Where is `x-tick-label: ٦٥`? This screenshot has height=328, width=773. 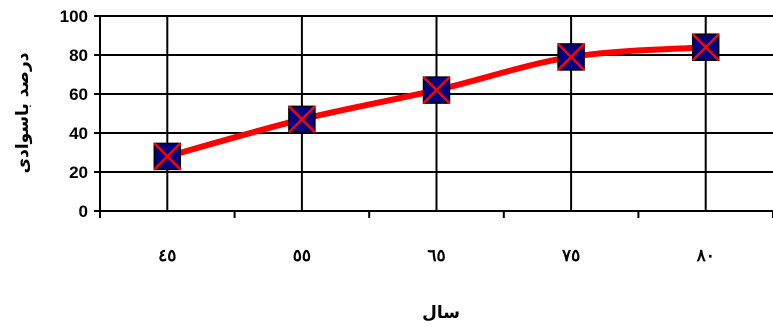
x-tick-label: ٦٥ is located at coordinates (436, 255).